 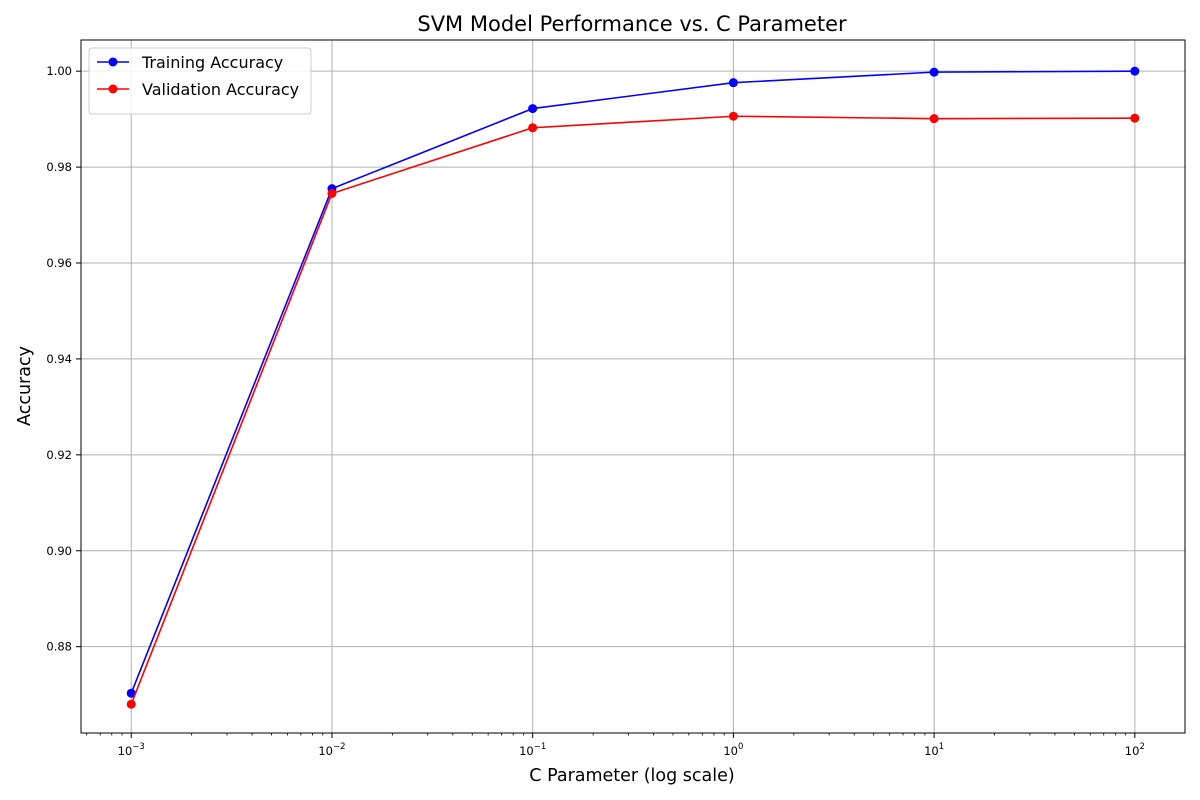 What do you see at coordinates (59, 551) in the screenshot?
I see `y-tick-label: 0.90` at bounding box center [59, 551].